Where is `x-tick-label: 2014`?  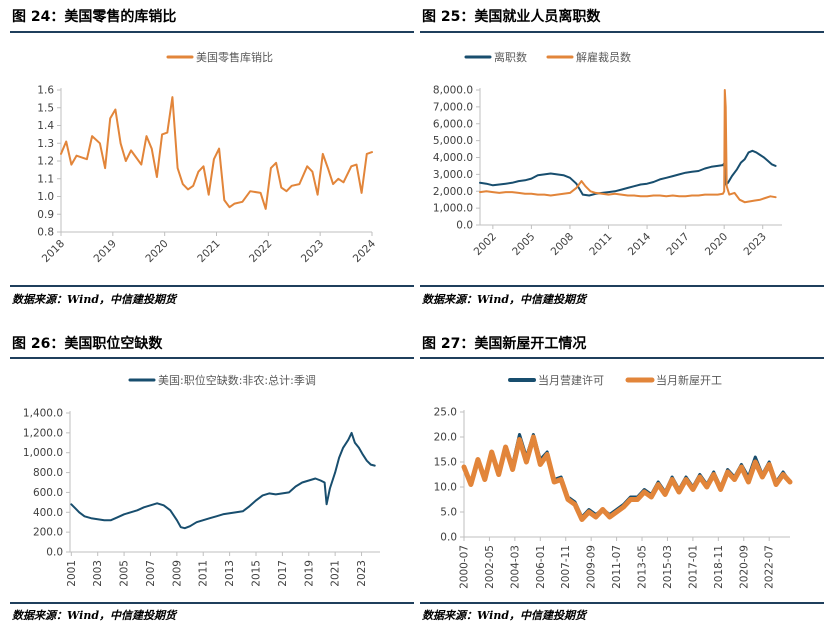
x-tick-label: 2014 is located at coordinates (640, 244).